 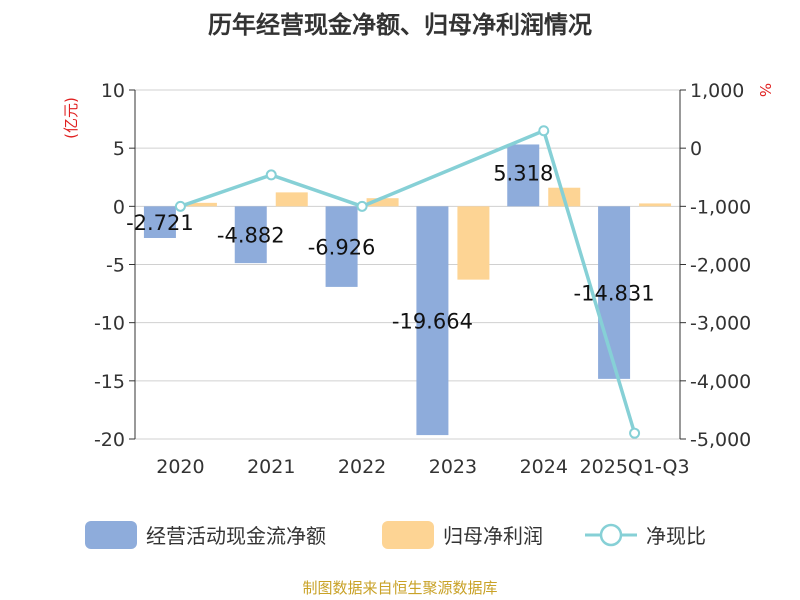 I want to click on x-tick-label: 2023, so click(x=453, y=467).